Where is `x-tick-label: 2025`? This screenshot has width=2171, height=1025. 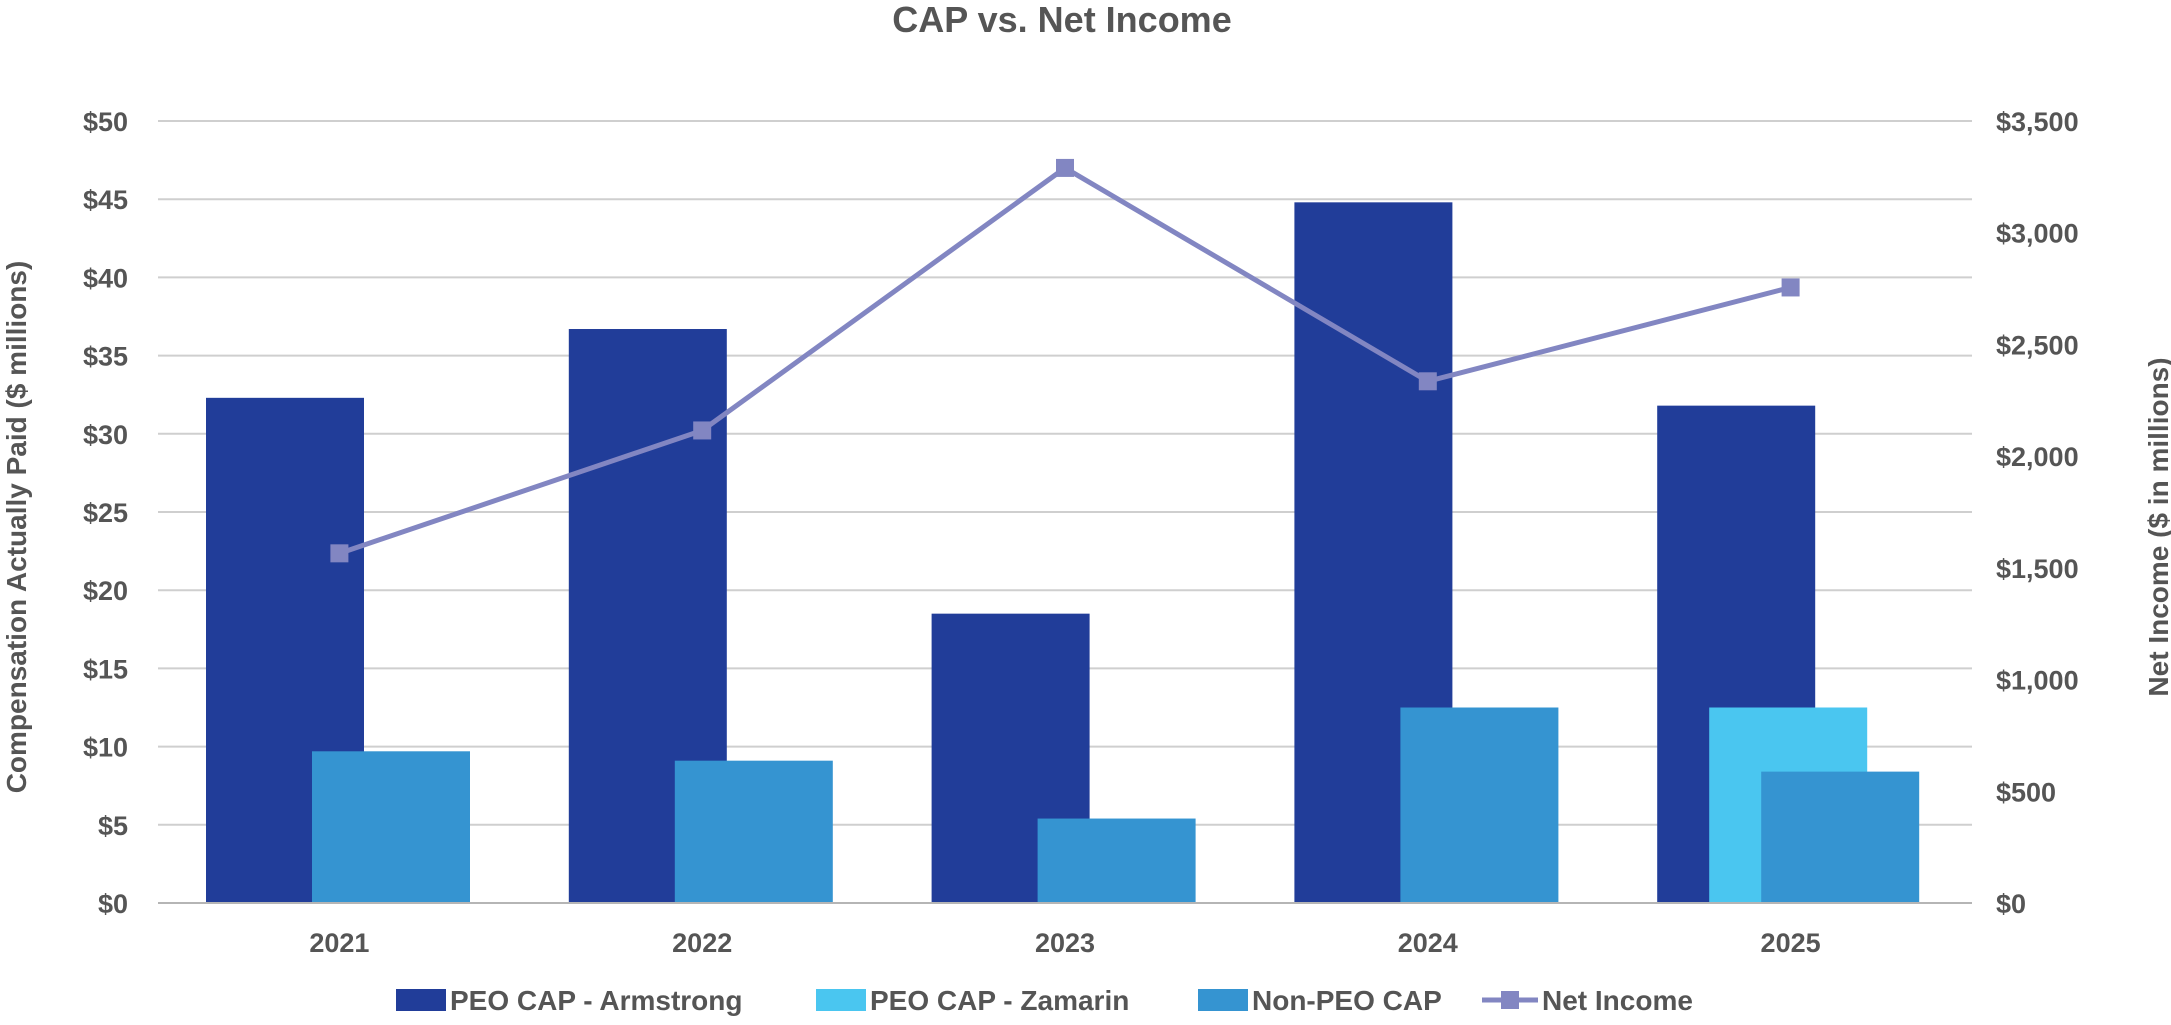 x-tick-label: 2025 is located at coordinates (1791, 943).